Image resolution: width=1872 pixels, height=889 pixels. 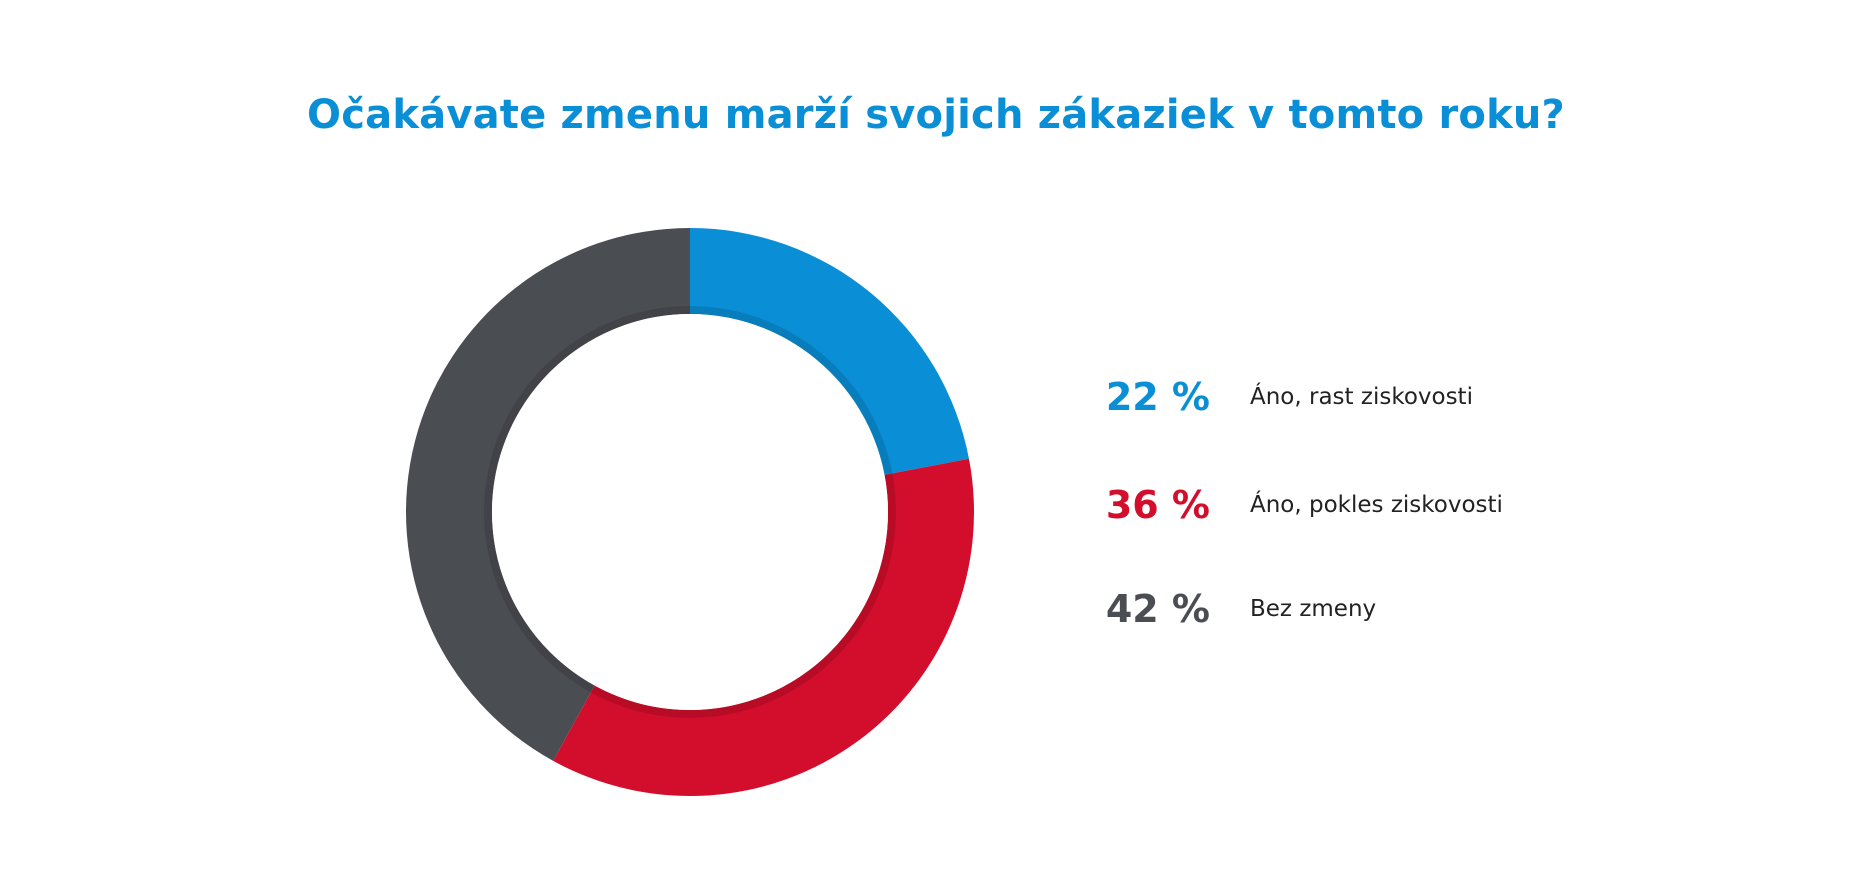 I want to click on legend-value-rast: 22 %, so click(x=1157, y=397).